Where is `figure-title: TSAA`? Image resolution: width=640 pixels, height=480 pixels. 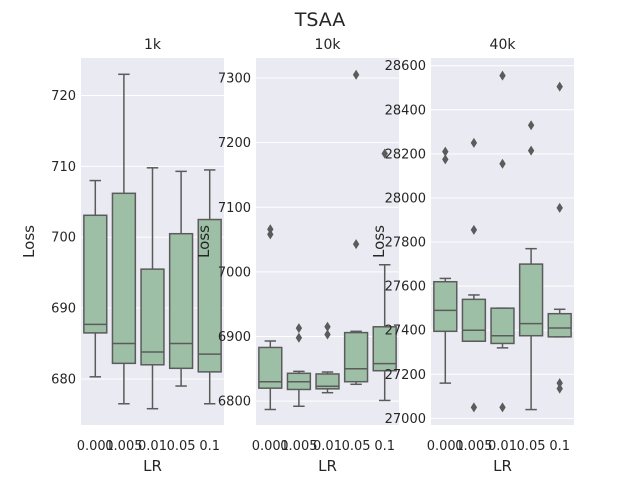
figure-title: TSAA is located at coordinates (320, 20).